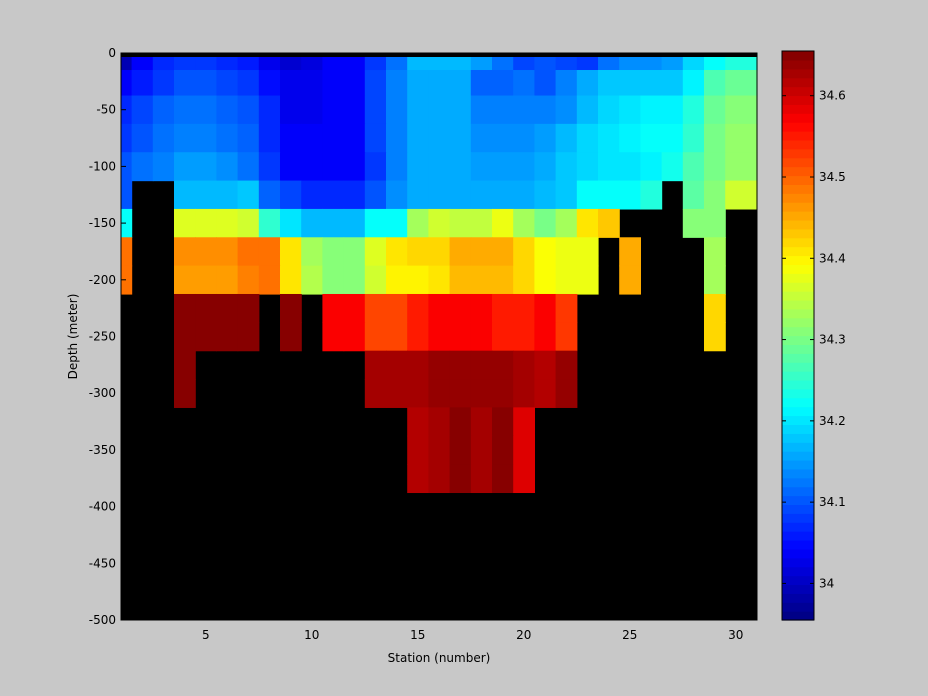  Describe the element at coordinates (832, 177) in the screenshot. I see `colorbar-tick-label: 34.5` at that location.